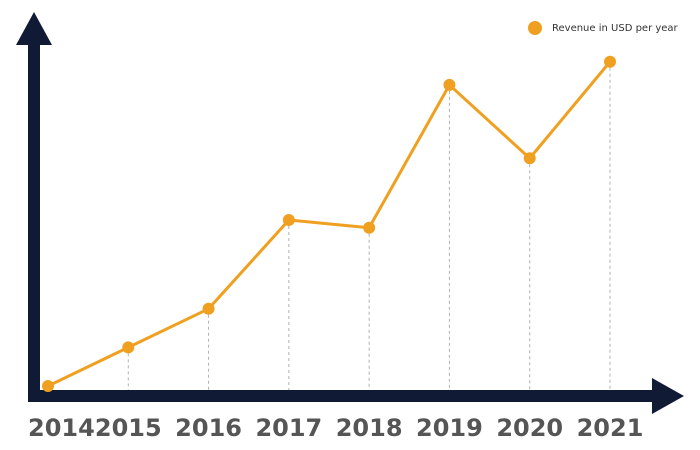  I want to click on data-point-2015, so click(128, 347).